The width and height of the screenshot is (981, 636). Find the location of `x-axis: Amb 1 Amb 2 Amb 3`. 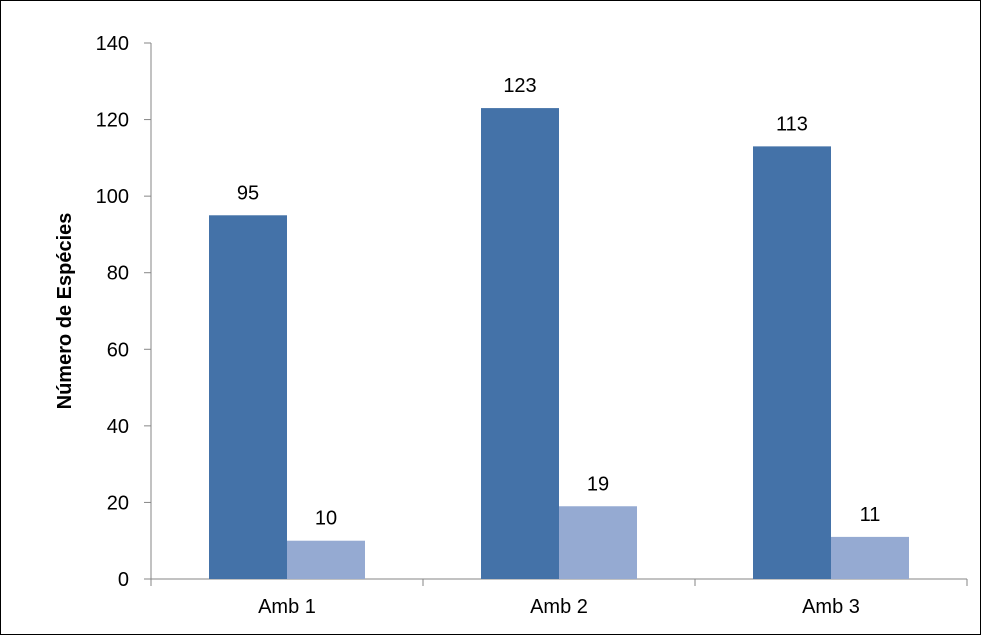

x-axis: Amb 1 Amb 2 Amb 3 is located at coordinates (559, 598).